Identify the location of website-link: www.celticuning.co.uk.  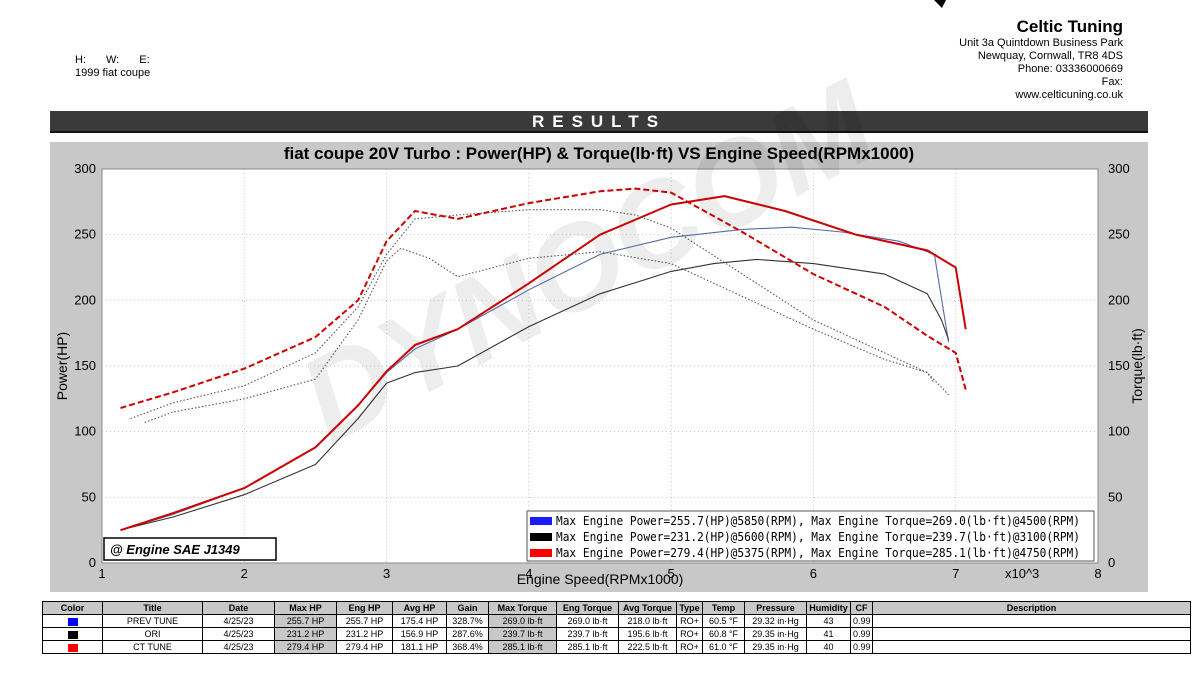
(1069, 95).